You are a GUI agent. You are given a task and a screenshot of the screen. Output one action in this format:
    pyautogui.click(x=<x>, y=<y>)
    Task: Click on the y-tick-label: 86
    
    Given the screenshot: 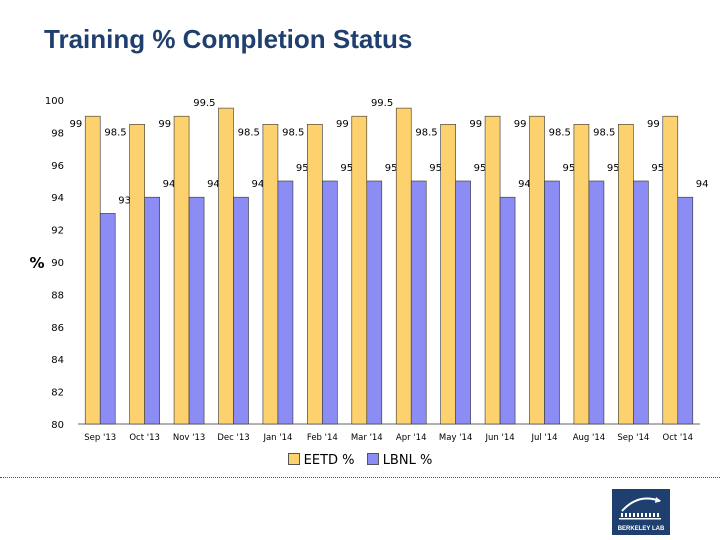 What is the action you would take?
    pyautogui.click(x=57, y=328)
    